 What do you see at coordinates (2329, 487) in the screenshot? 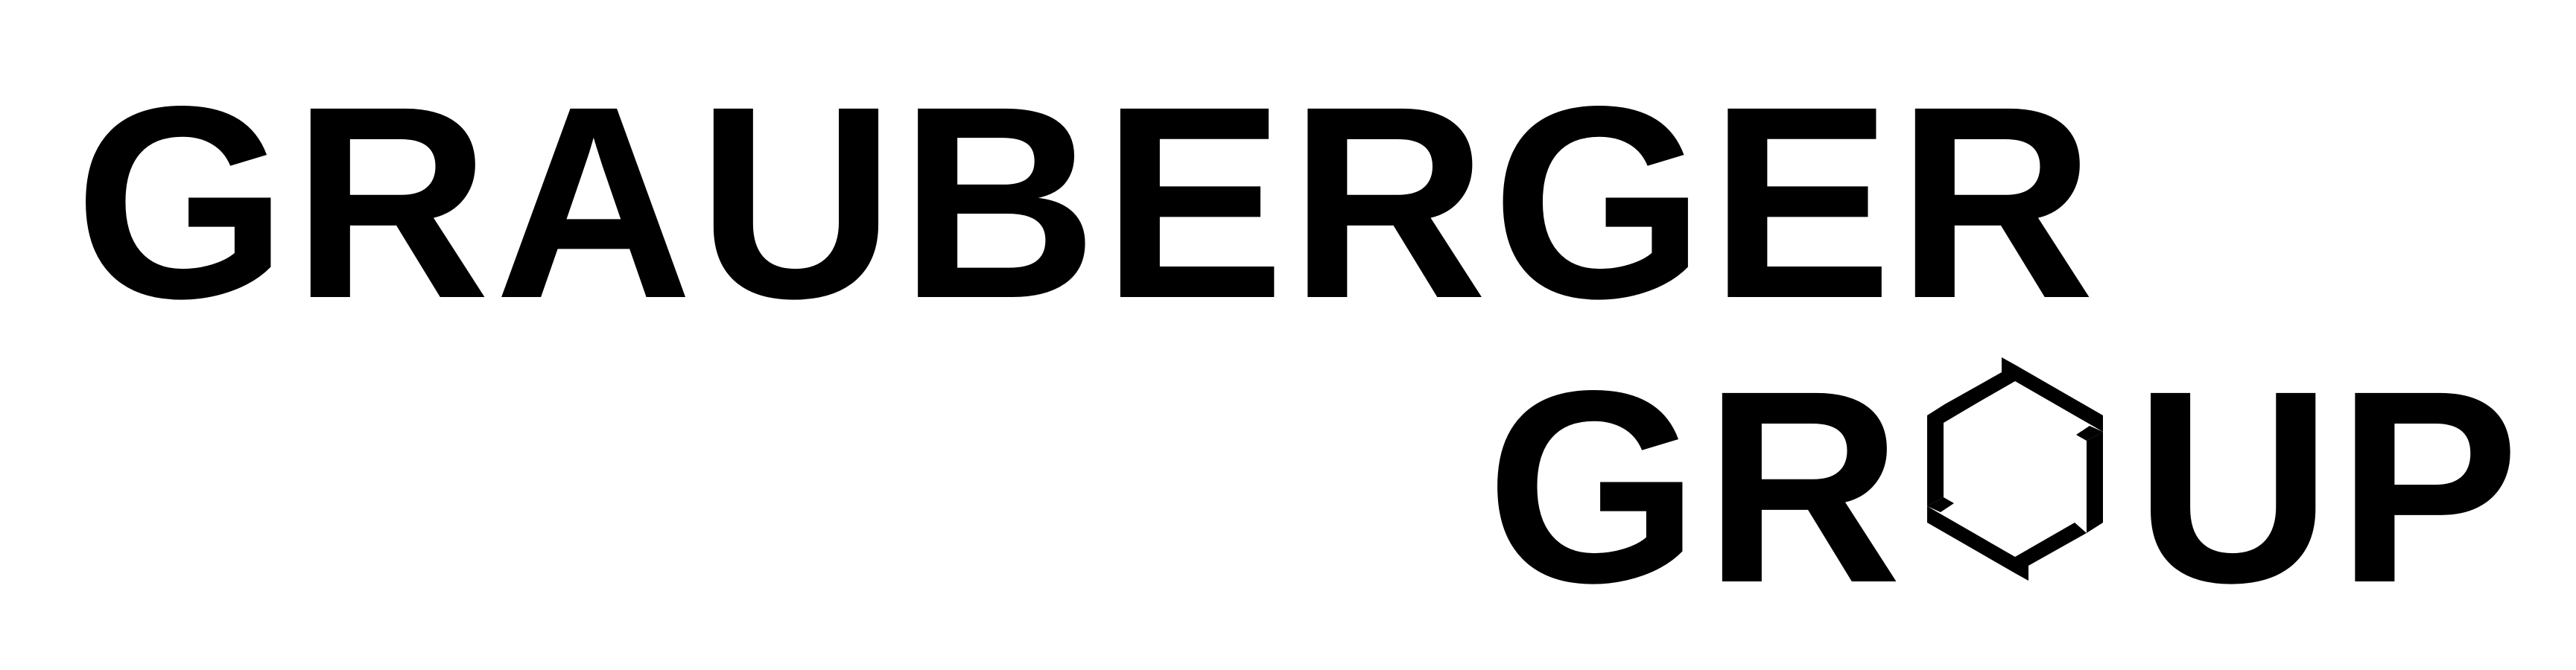
I see `logo-word-group-suffix: UP` at bounding box center [2329, 487].